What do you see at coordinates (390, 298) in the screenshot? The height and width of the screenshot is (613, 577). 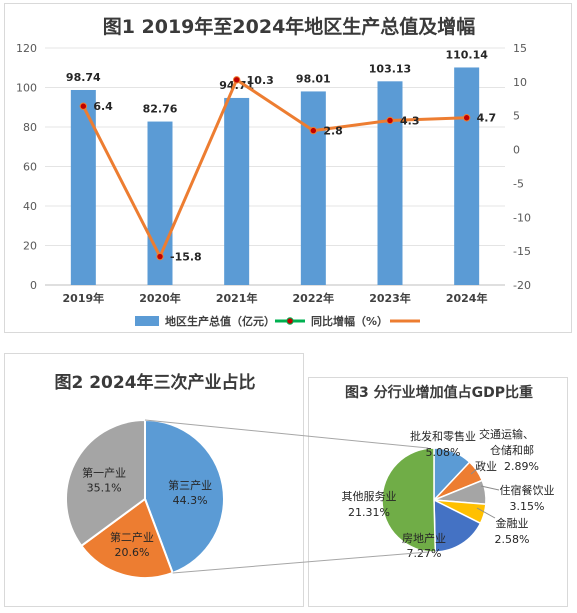 I see `x-tick-label: 2023年` at bounding box center [390, 298].